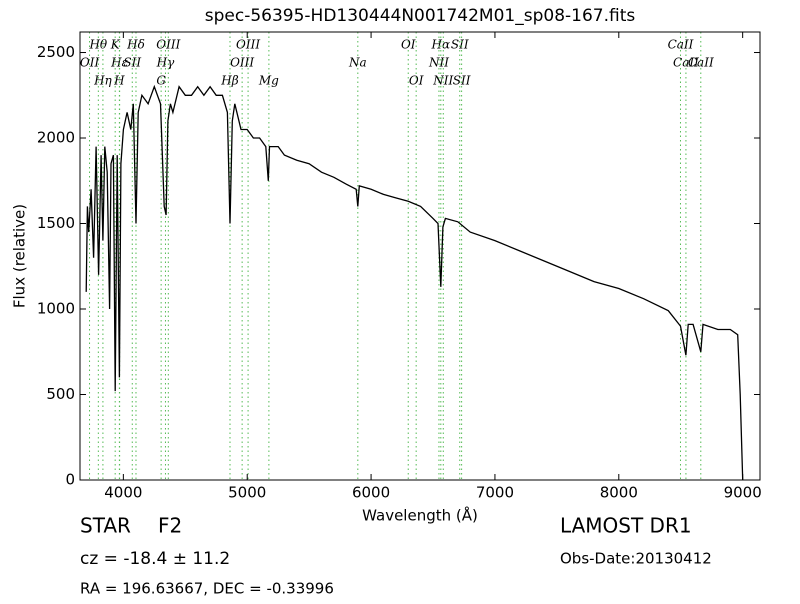  Describe the element at coordinates (119, 81) in the screenshot. I see `spectral-line-label: H` at that location.